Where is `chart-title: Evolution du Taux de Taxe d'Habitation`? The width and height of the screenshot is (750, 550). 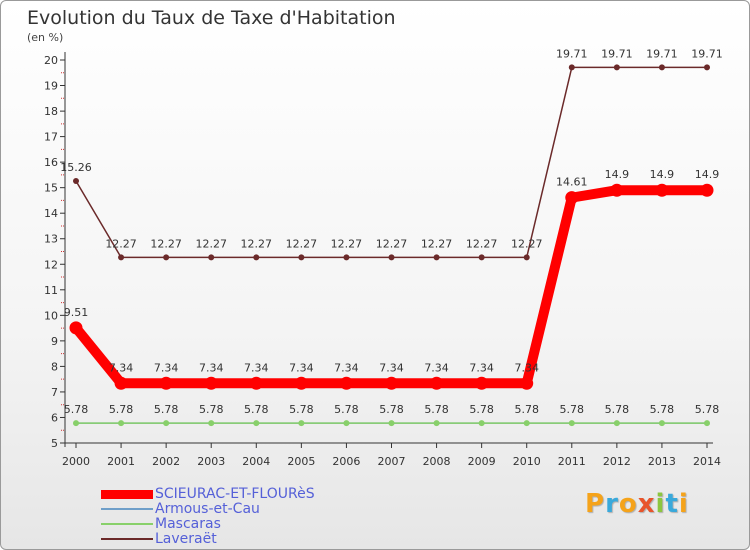 chart-title: Evolution du Taux de Taxe d'Habitation is located at coordinates (211, 18).